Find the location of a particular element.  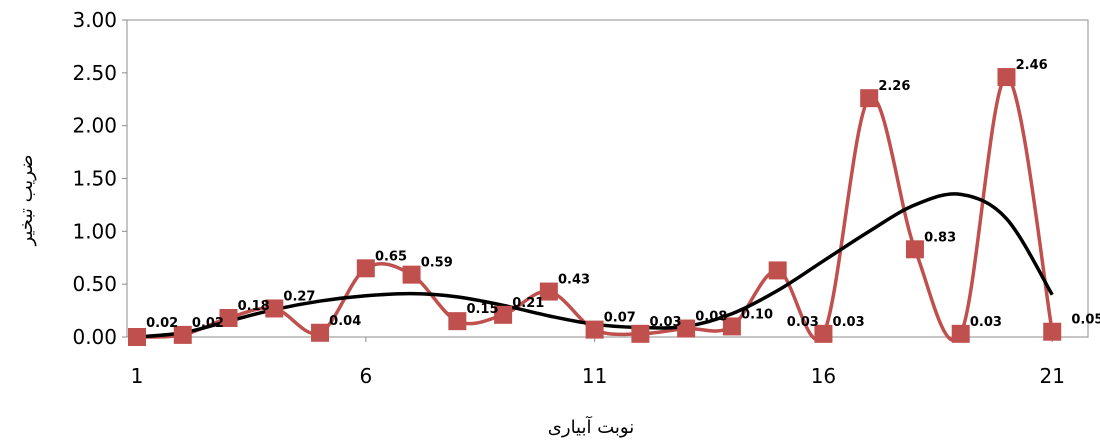

y-tick-label: 0.00 is located at coordinates (94, 337).